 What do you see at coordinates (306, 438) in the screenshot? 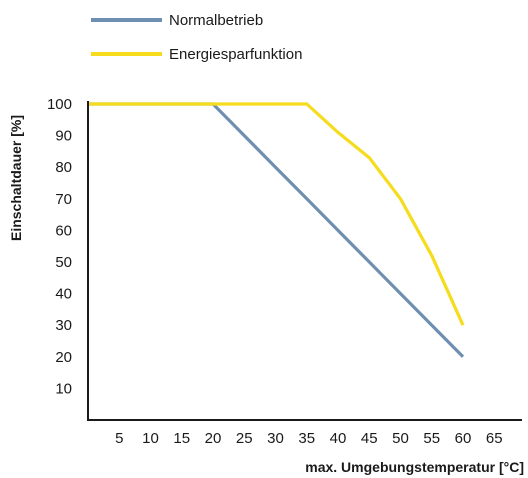
I see `x-tick-label: 35` at bounding box center [306, 438].